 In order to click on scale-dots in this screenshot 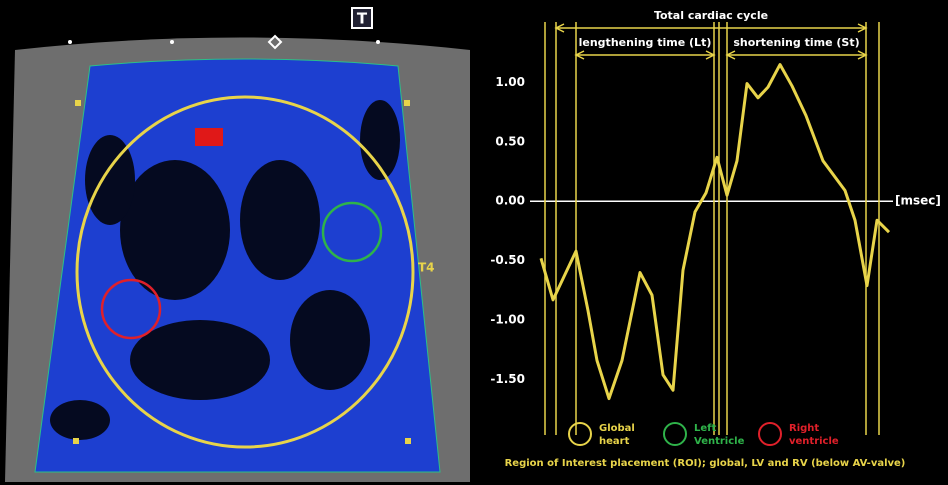, I will do `click(224, 42)`.